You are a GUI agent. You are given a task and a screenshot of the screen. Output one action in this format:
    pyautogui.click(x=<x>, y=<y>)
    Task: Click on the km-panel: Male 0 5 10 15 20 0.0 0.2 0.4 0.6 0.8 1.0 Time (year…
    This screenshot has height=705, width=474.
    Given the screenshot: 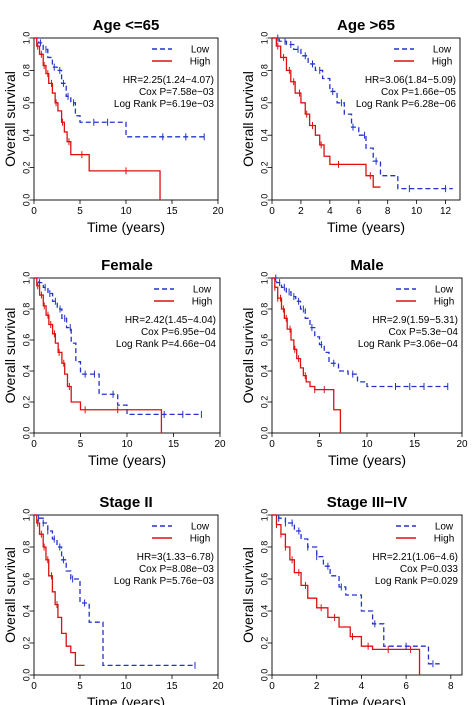 What is the action you would take?
    pyautogui.click(x=354, y=362)
    